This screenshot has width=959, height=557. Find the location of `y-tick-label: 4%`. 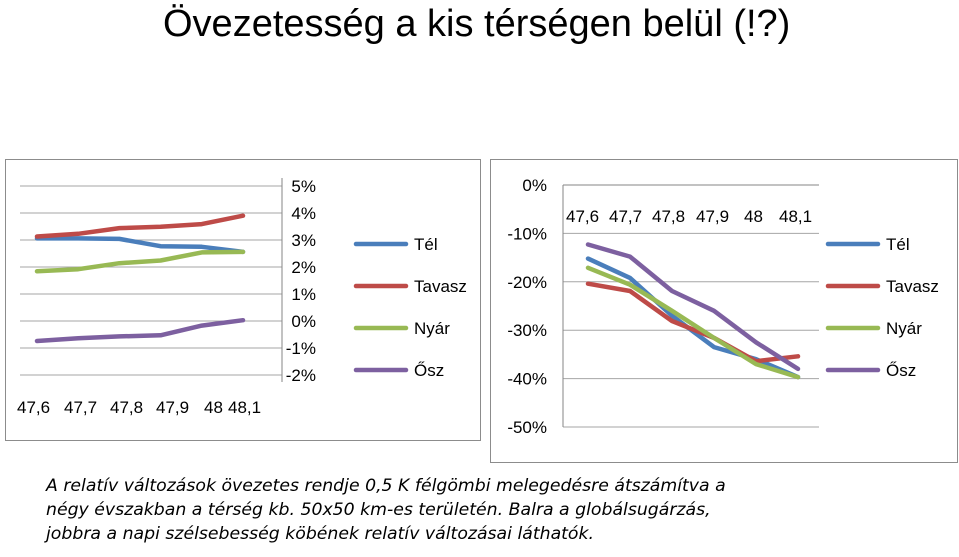

y-tick-label: 4% is located at coordinates (303, 213).